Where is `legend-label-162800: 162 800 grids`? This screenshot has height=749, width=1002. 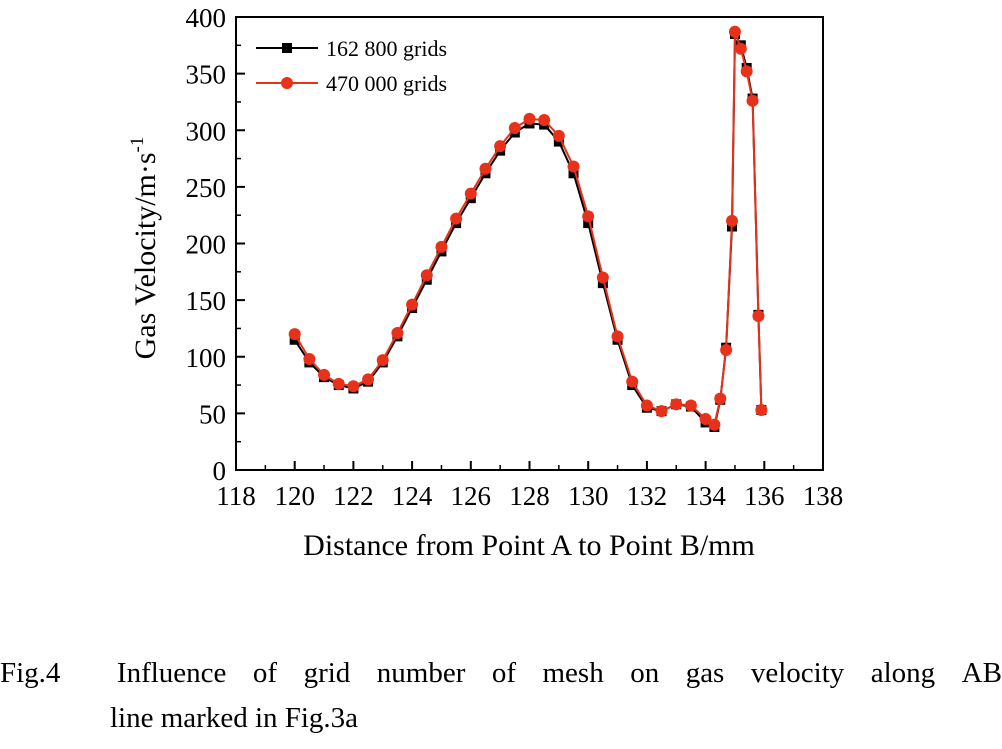
legend-label-162800: 162 800 grids is located at coordinates (386, 48).